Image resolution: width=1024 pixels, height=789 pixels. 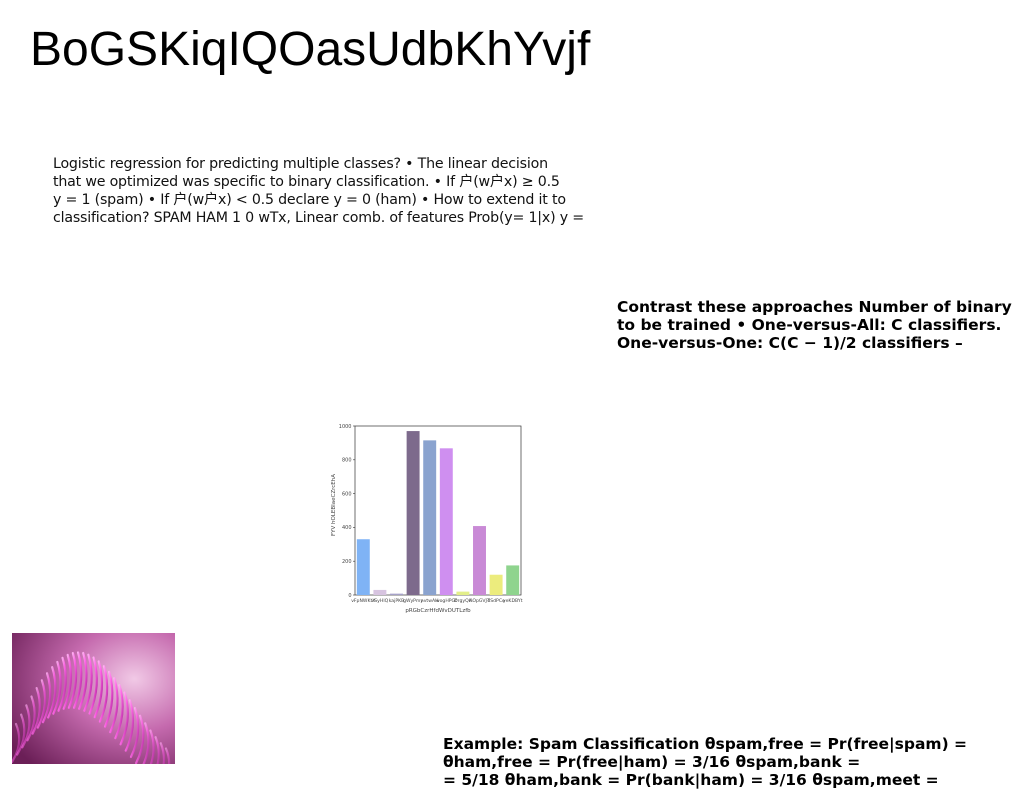 What do you see at coordinates (438, 611) in the screenshot?
I see `x-axis-label: pRGbCzrHfdWvDUTLzfb` at bounding box center [438, 611].